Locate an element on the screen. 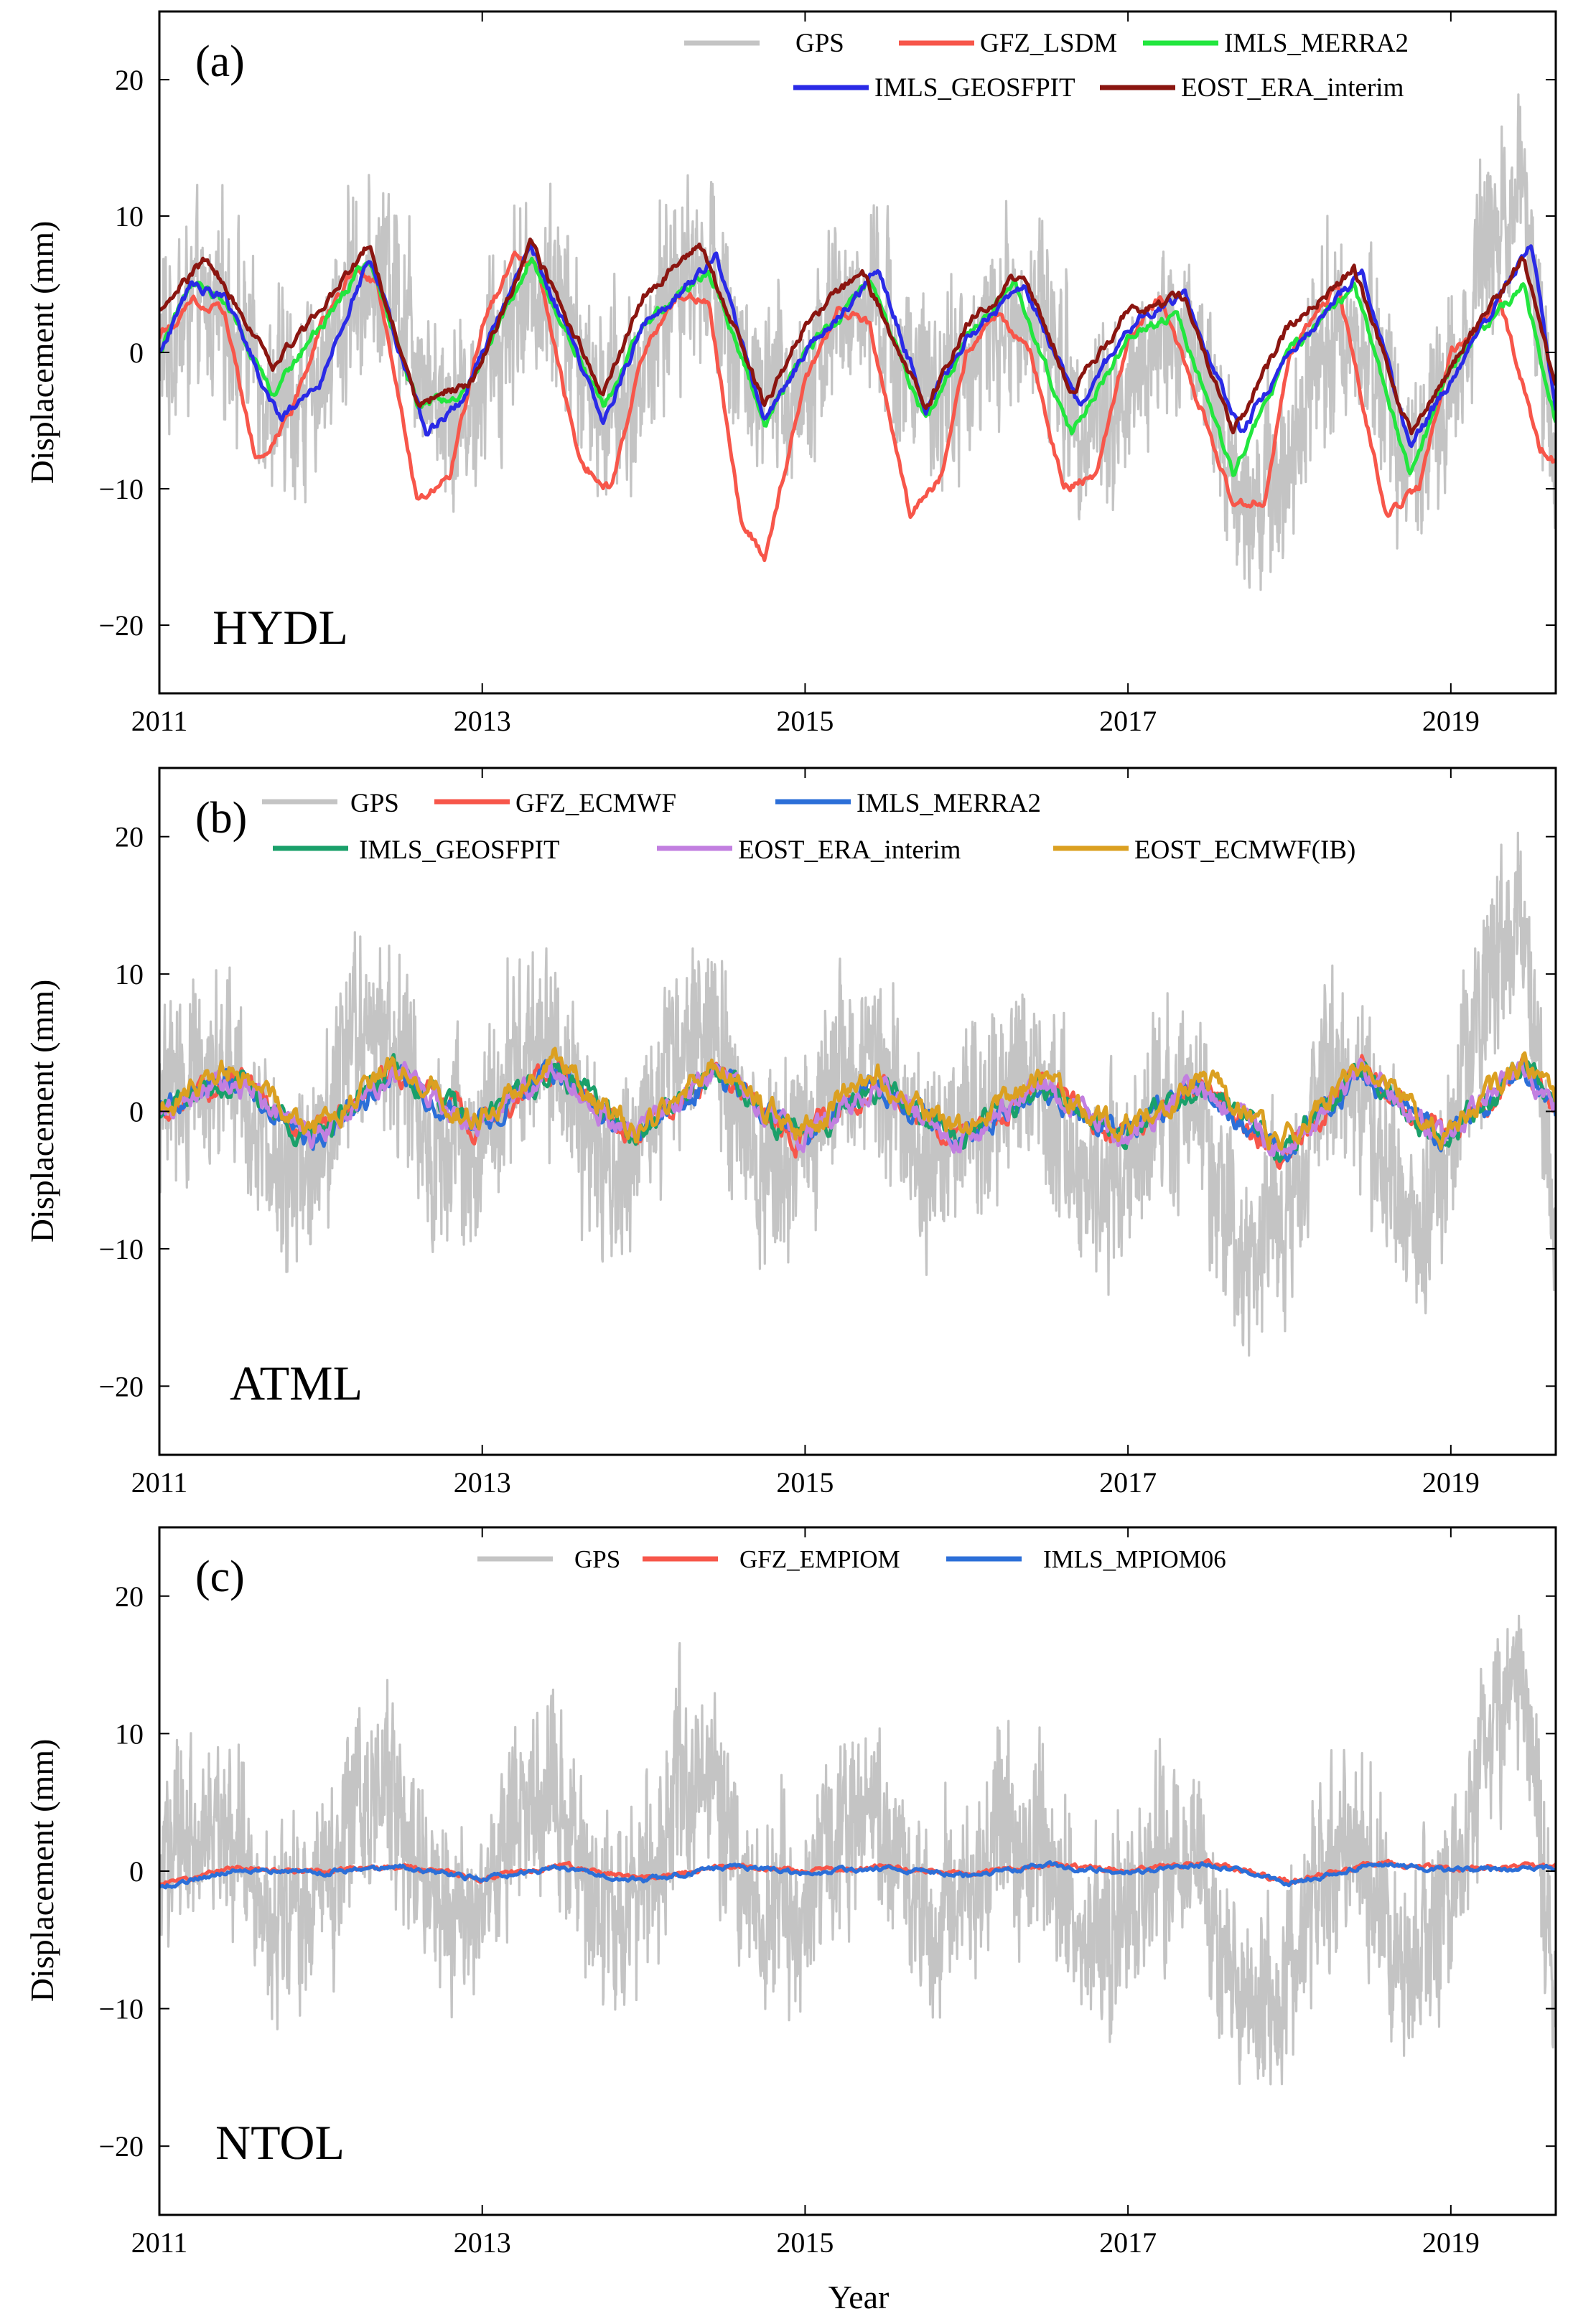 This screenshot has width=1573, height=2324. panel-c-legend: GPS GFZ_EMPIOM IMLS_MPIOM06 is located at coordinates (851, 1559).